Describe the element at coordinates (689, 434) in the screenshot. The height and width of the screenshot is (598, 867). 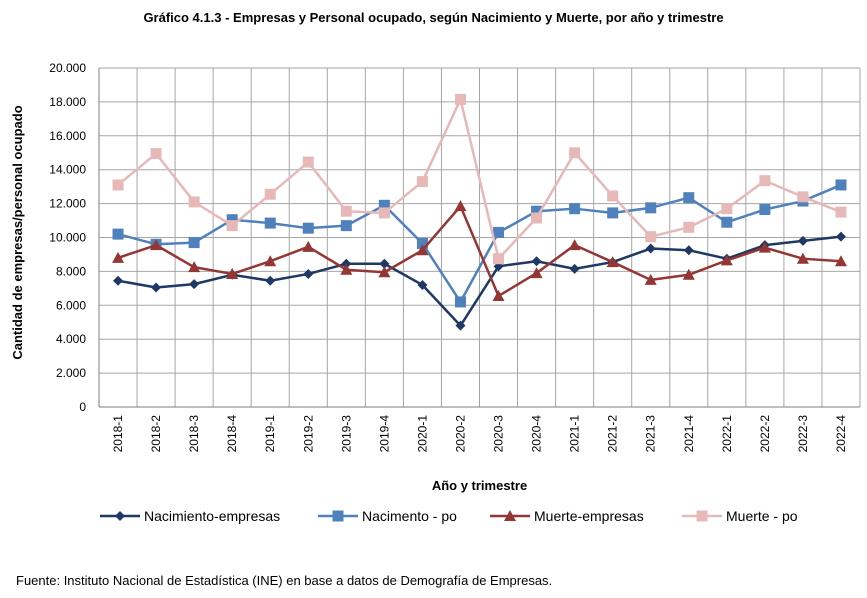
I see `x-tick-label: 2021-4` at that location.